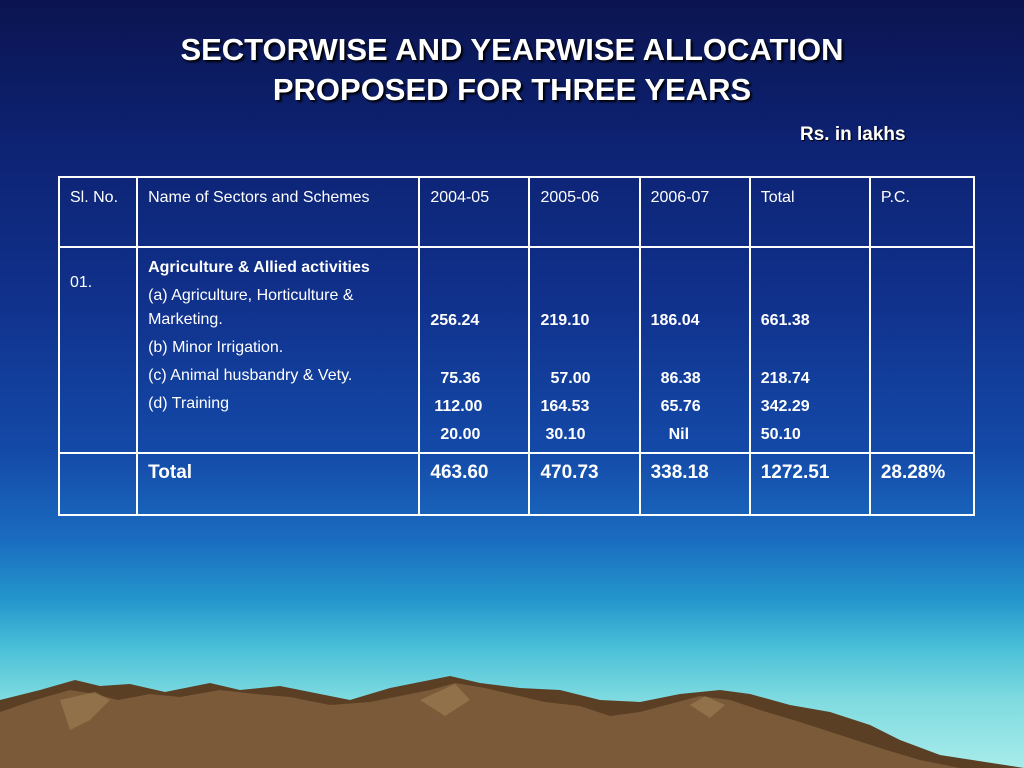 The width and height of the screenshot is (1024, 768). I want to click on value-total-c: 342.29, so click(785, 406).